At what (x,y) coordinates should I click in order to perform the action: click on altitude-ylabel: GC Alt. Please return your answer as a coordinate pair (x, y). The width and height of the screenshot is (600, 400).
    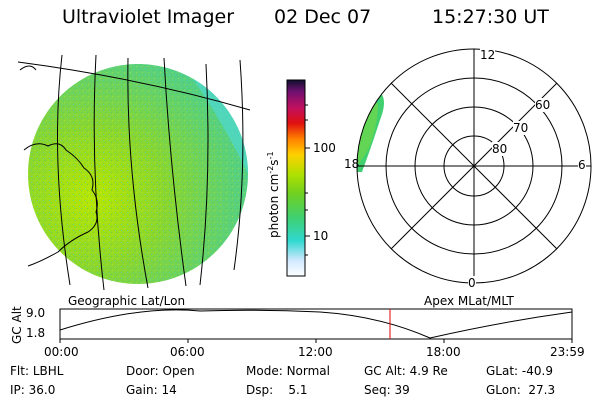
    Looking at the image, I should click on (17, 325).